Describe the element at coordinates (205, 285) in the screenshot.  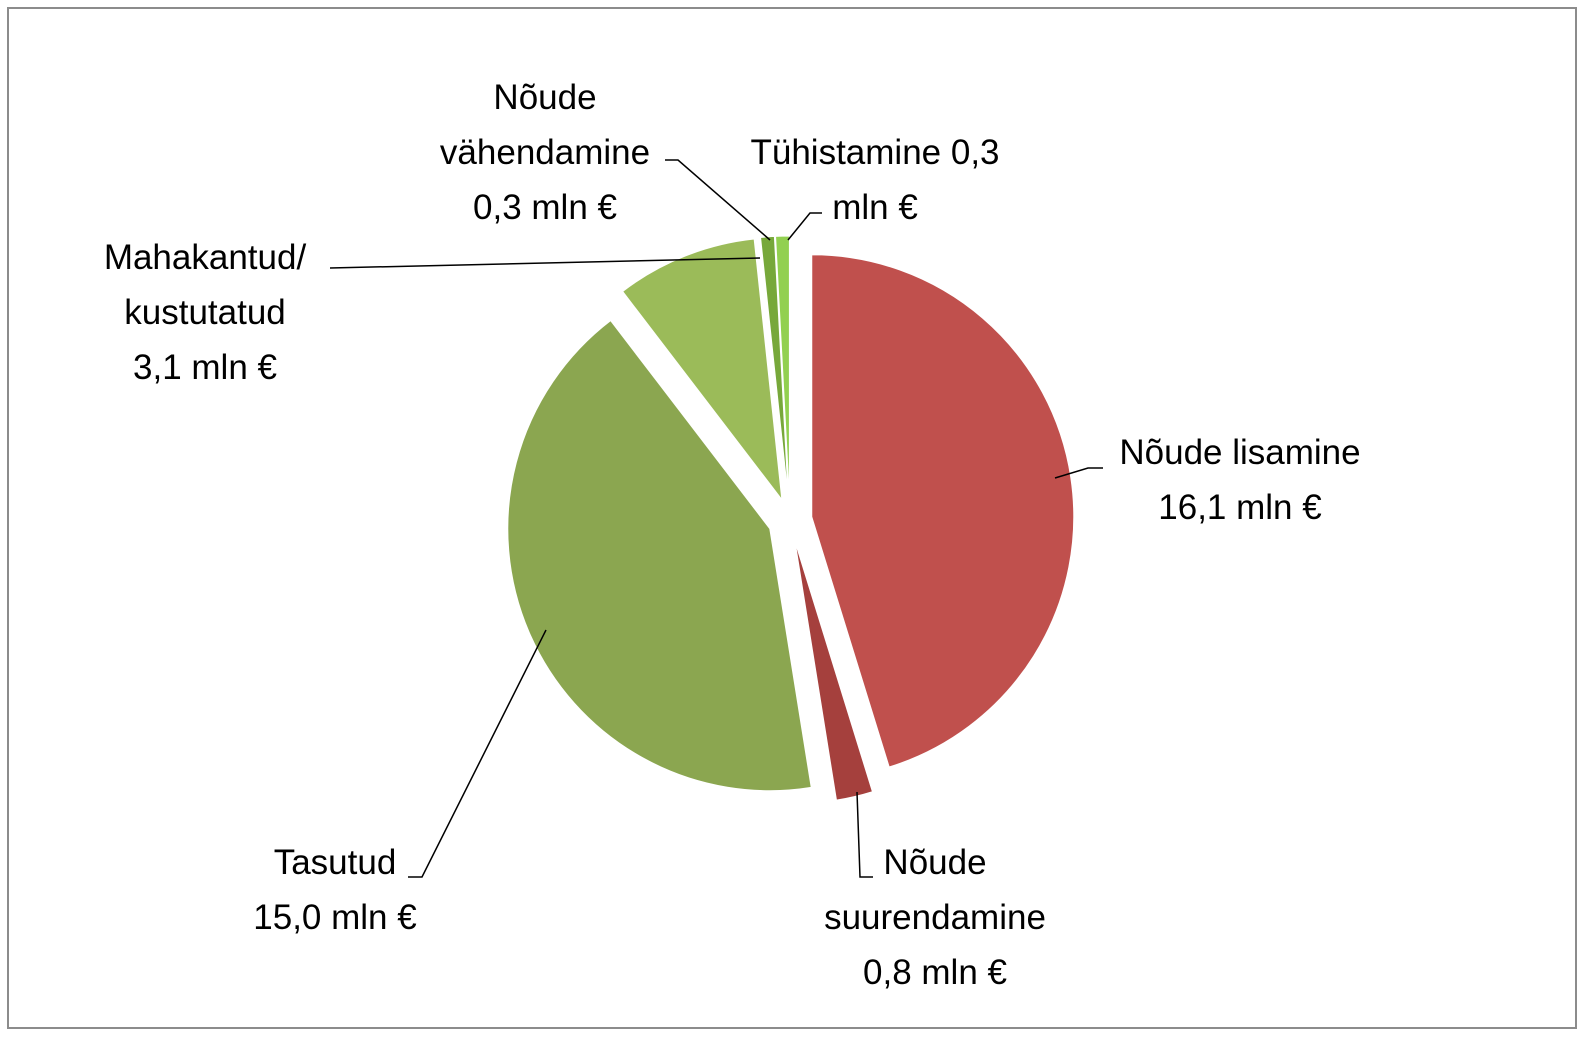
I see `category-label: Mahakantud/ kustutatud` at that location.